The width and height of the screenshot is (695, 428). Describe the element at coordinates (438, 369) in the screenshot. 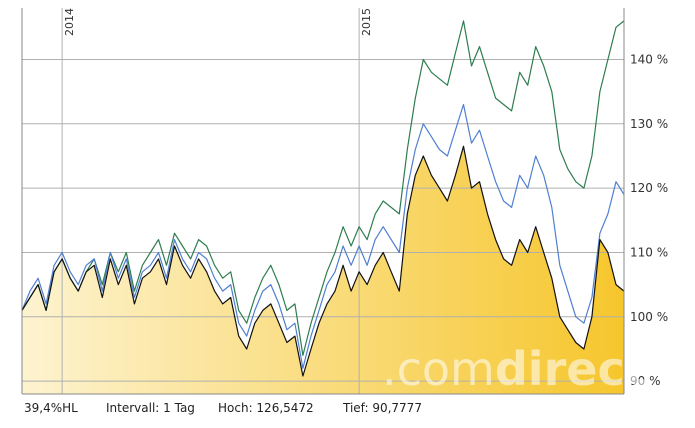

I see `watermark-prefix: .com` at that location.